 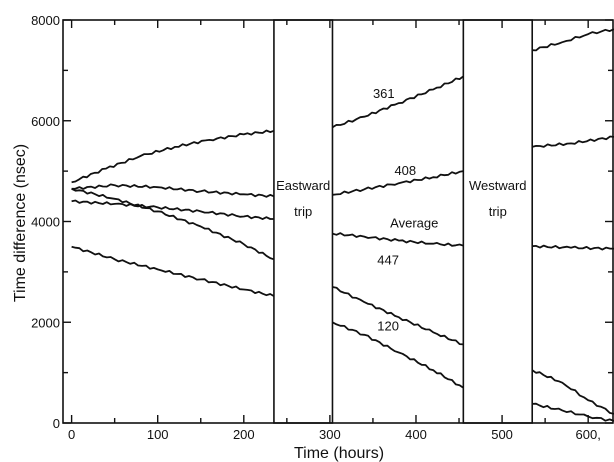 What do you see at coordinates (414, 223) in the screenshot?
I see `curve-label-average: Average` at bounding box center [414, 223].